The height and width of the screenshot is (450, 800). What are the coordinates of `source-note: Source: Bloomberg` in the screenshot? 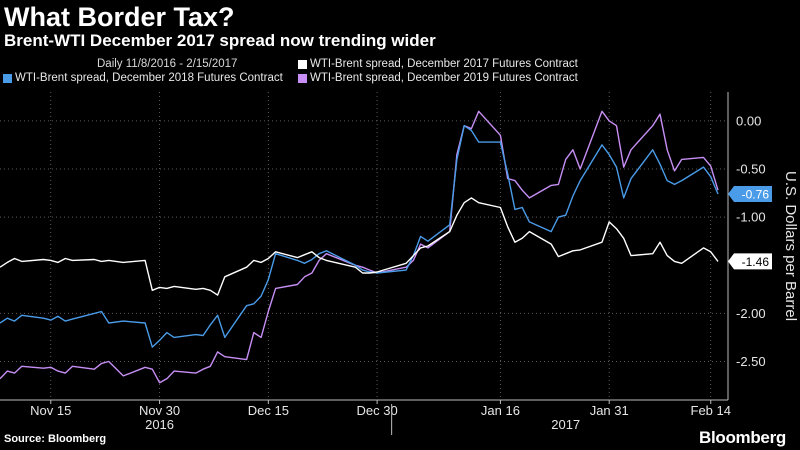 It's located at (55, 439).